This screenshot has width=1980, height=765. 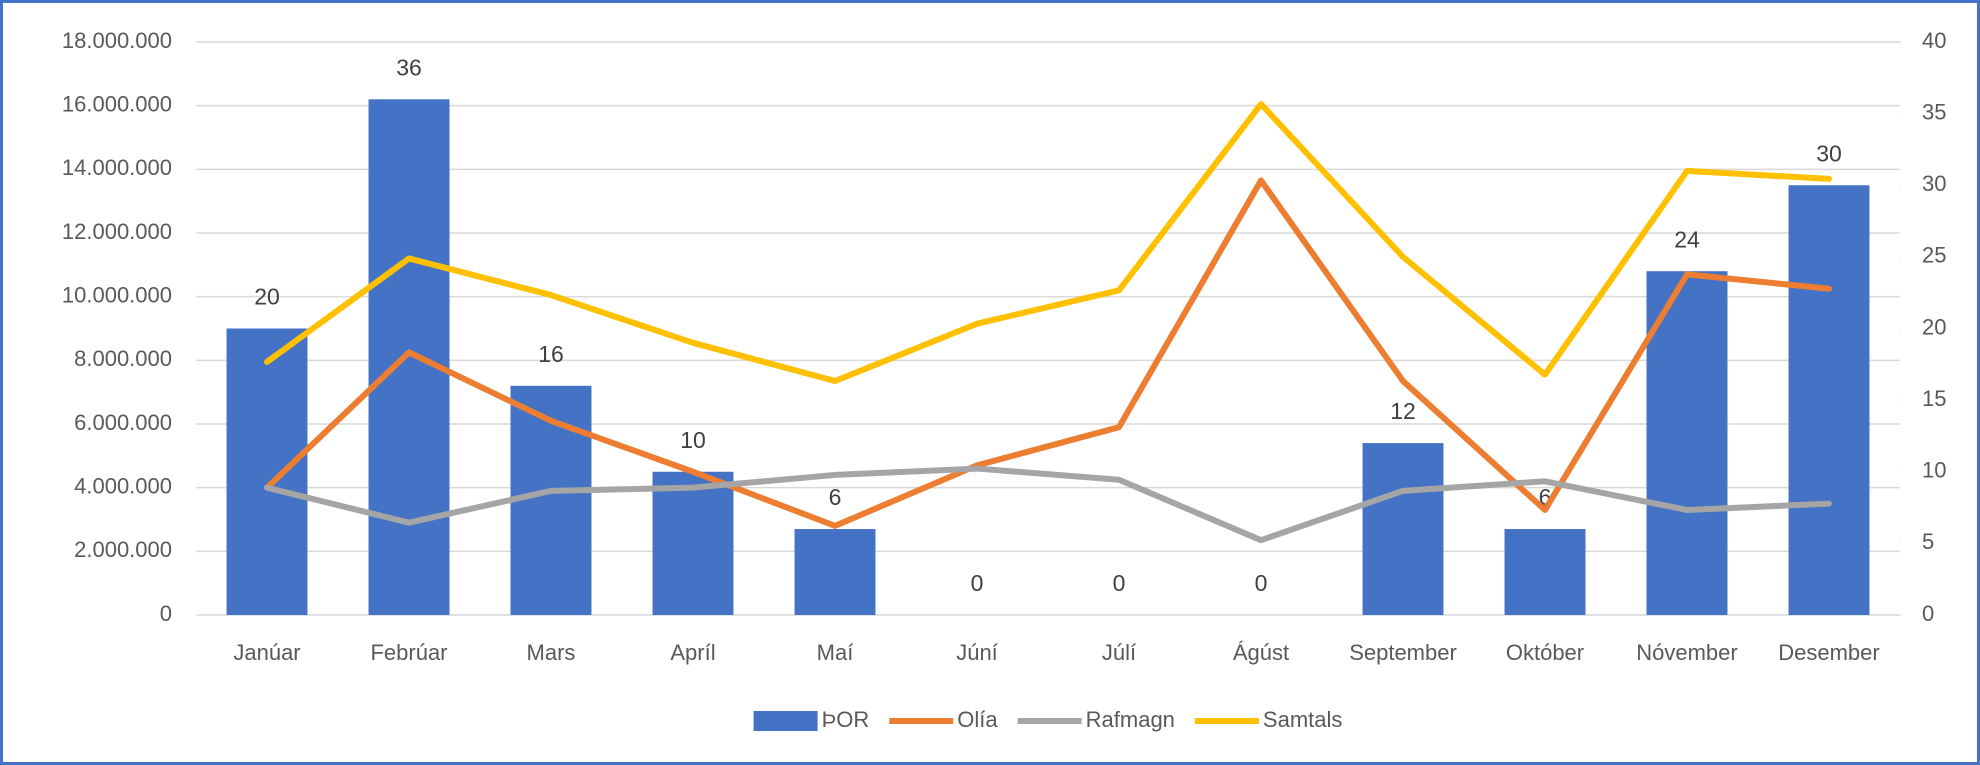 What do you see at coordinates (846, 719) in the screenshot?
I see `legend-label: ÞOR` at bounding box center [846, 719].